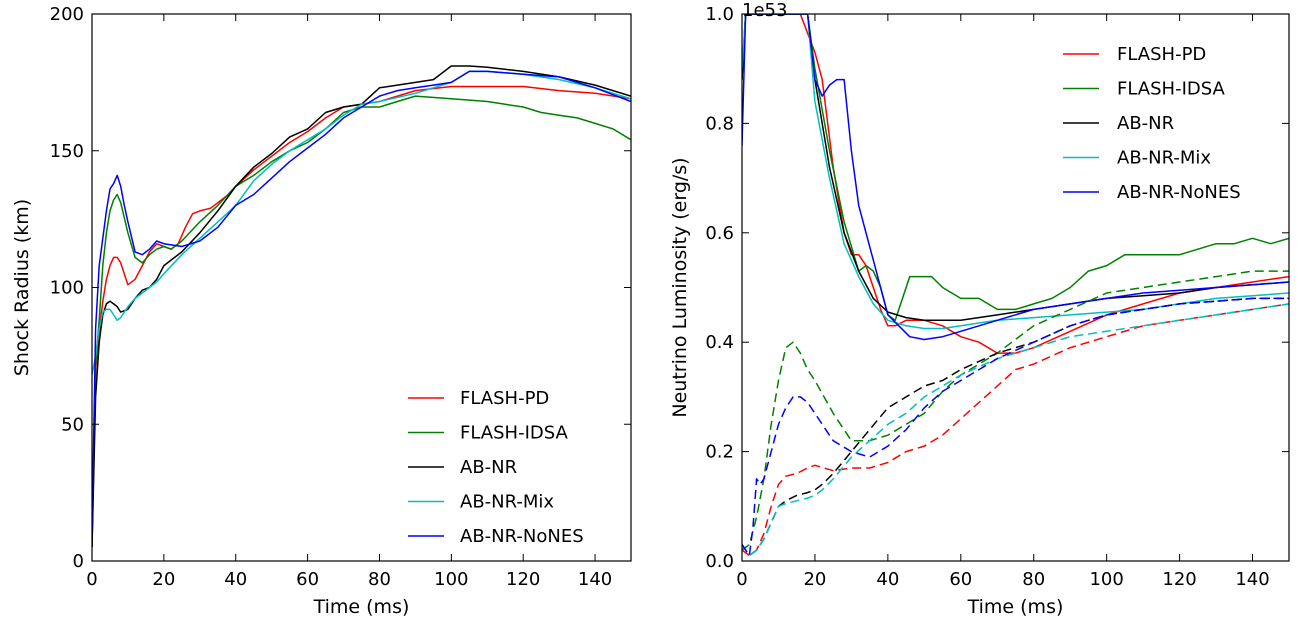 The height and width of the screenshot is (629, 1307). Describe the element at coordinates (67, 14) in the screenshot. I see `y-tick-label: 200` at that location.